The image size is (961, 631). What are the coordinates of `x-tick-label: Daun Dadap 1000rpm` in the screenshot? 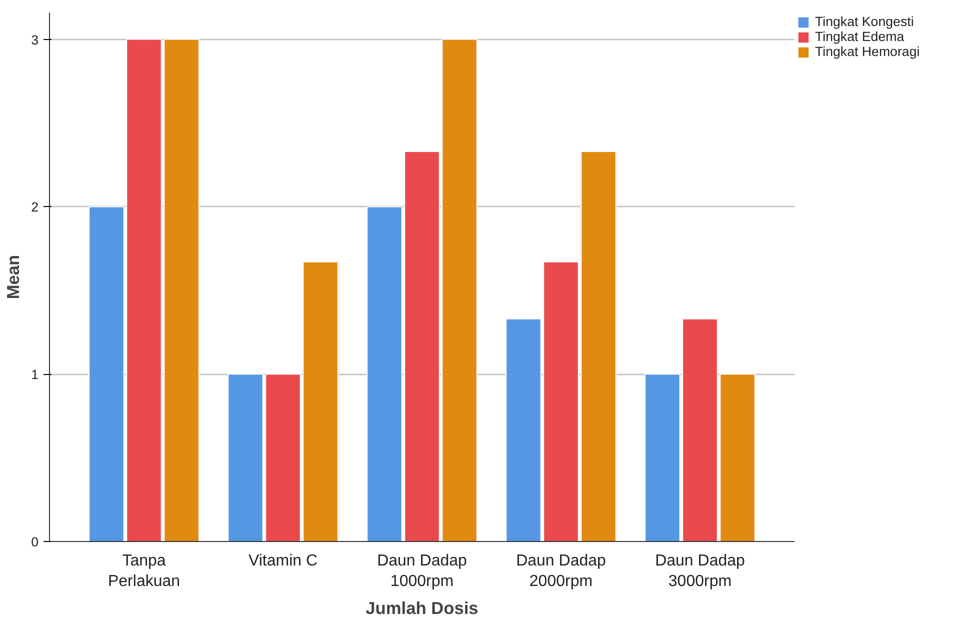 It's located at (422, 571).